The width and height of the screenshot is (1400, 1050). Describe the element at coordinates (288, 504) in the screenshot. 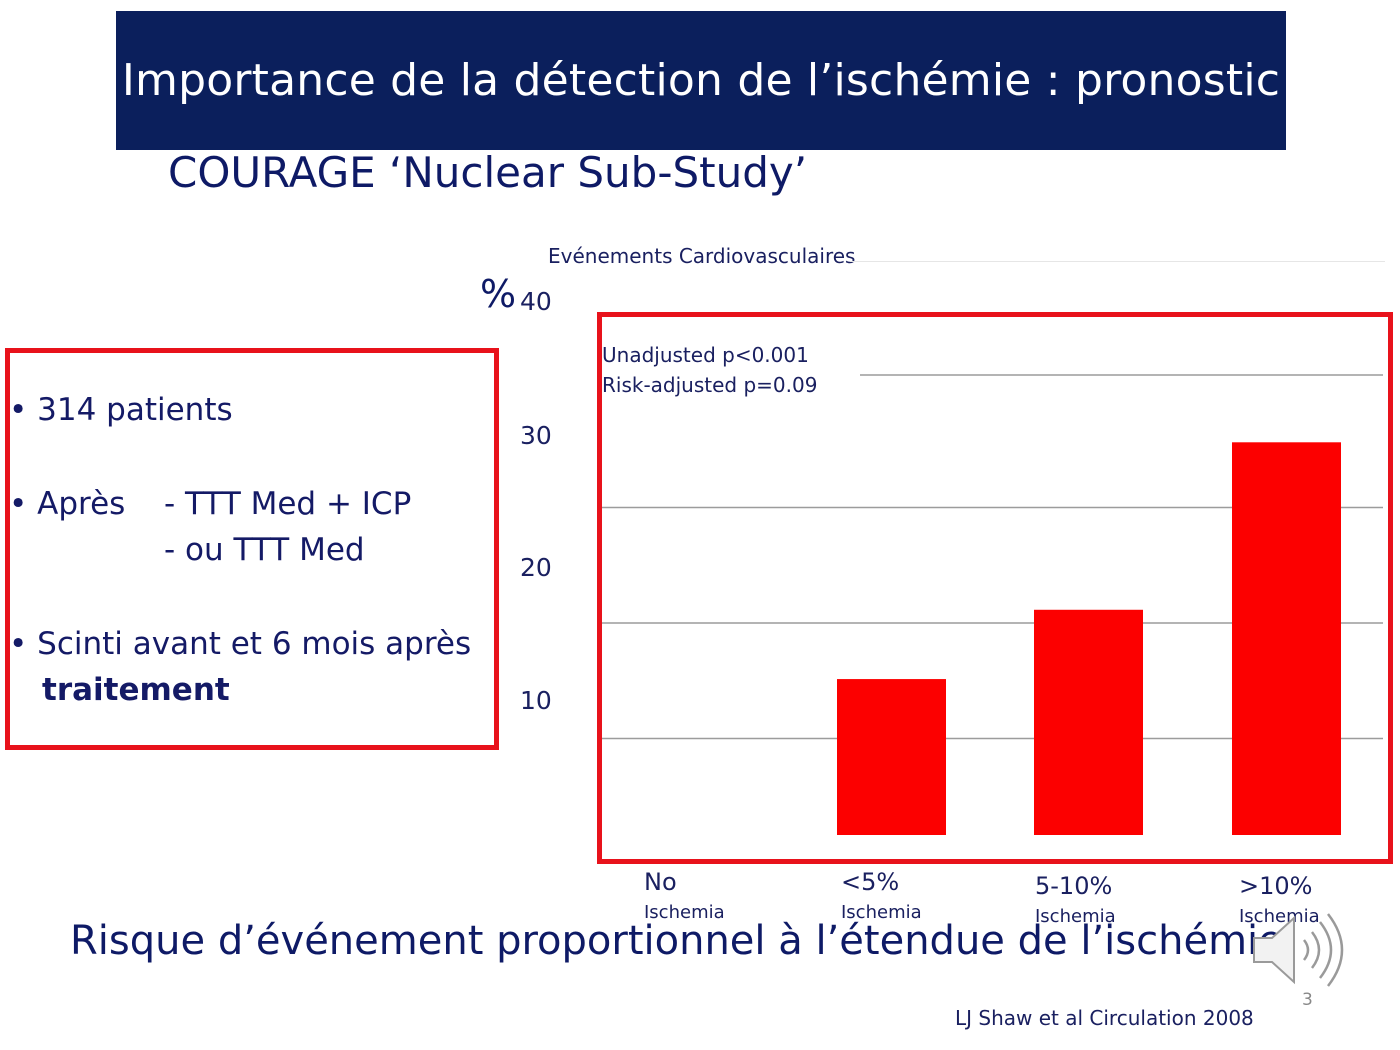

I see `info-line-ttt-icp: - TTT Med + ICP` at that location.